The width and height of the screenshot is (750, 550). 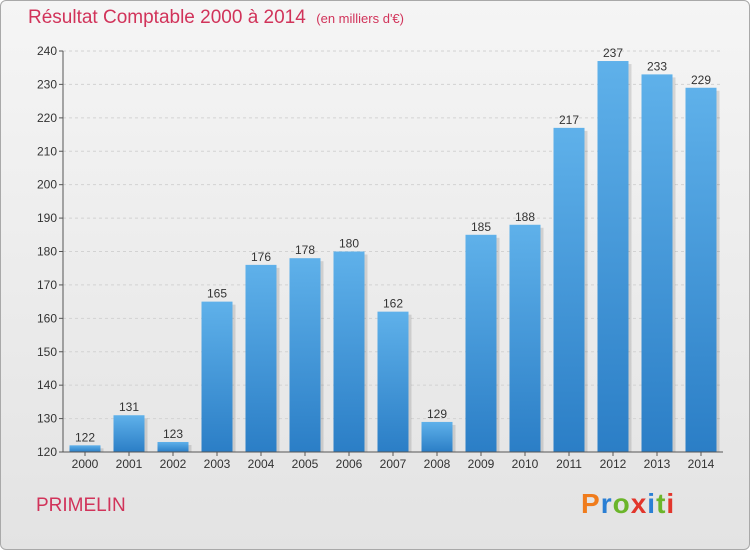 What do you see at coordinates (393, 464) in the screenshot?
I see `x-tick-label: 2007` at bounding box center [393, 464].